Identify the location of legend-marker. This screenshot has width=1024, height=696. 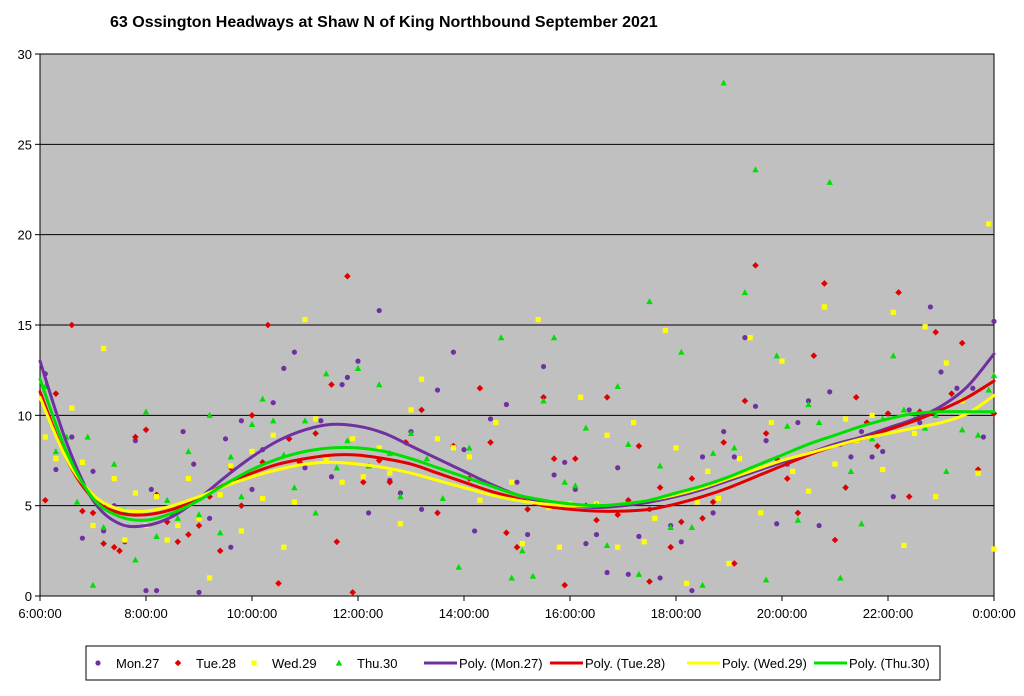
(178, 663).